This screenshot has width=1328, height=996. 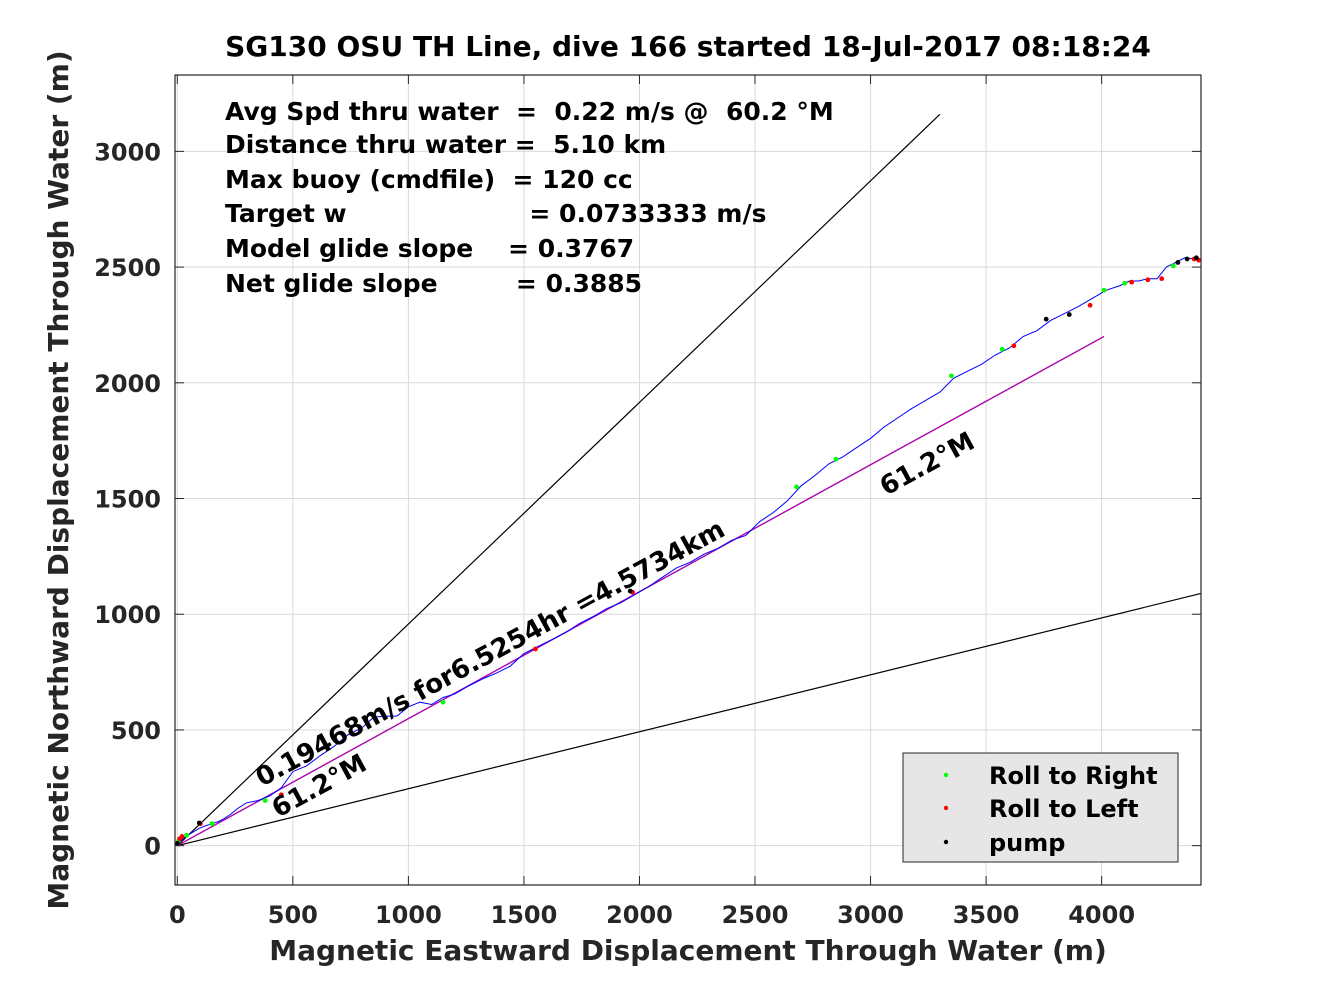 I want to click on annotation-max-buoy: Max buoy (cmdfile) = 120 cc, so click(x=429, y=179).